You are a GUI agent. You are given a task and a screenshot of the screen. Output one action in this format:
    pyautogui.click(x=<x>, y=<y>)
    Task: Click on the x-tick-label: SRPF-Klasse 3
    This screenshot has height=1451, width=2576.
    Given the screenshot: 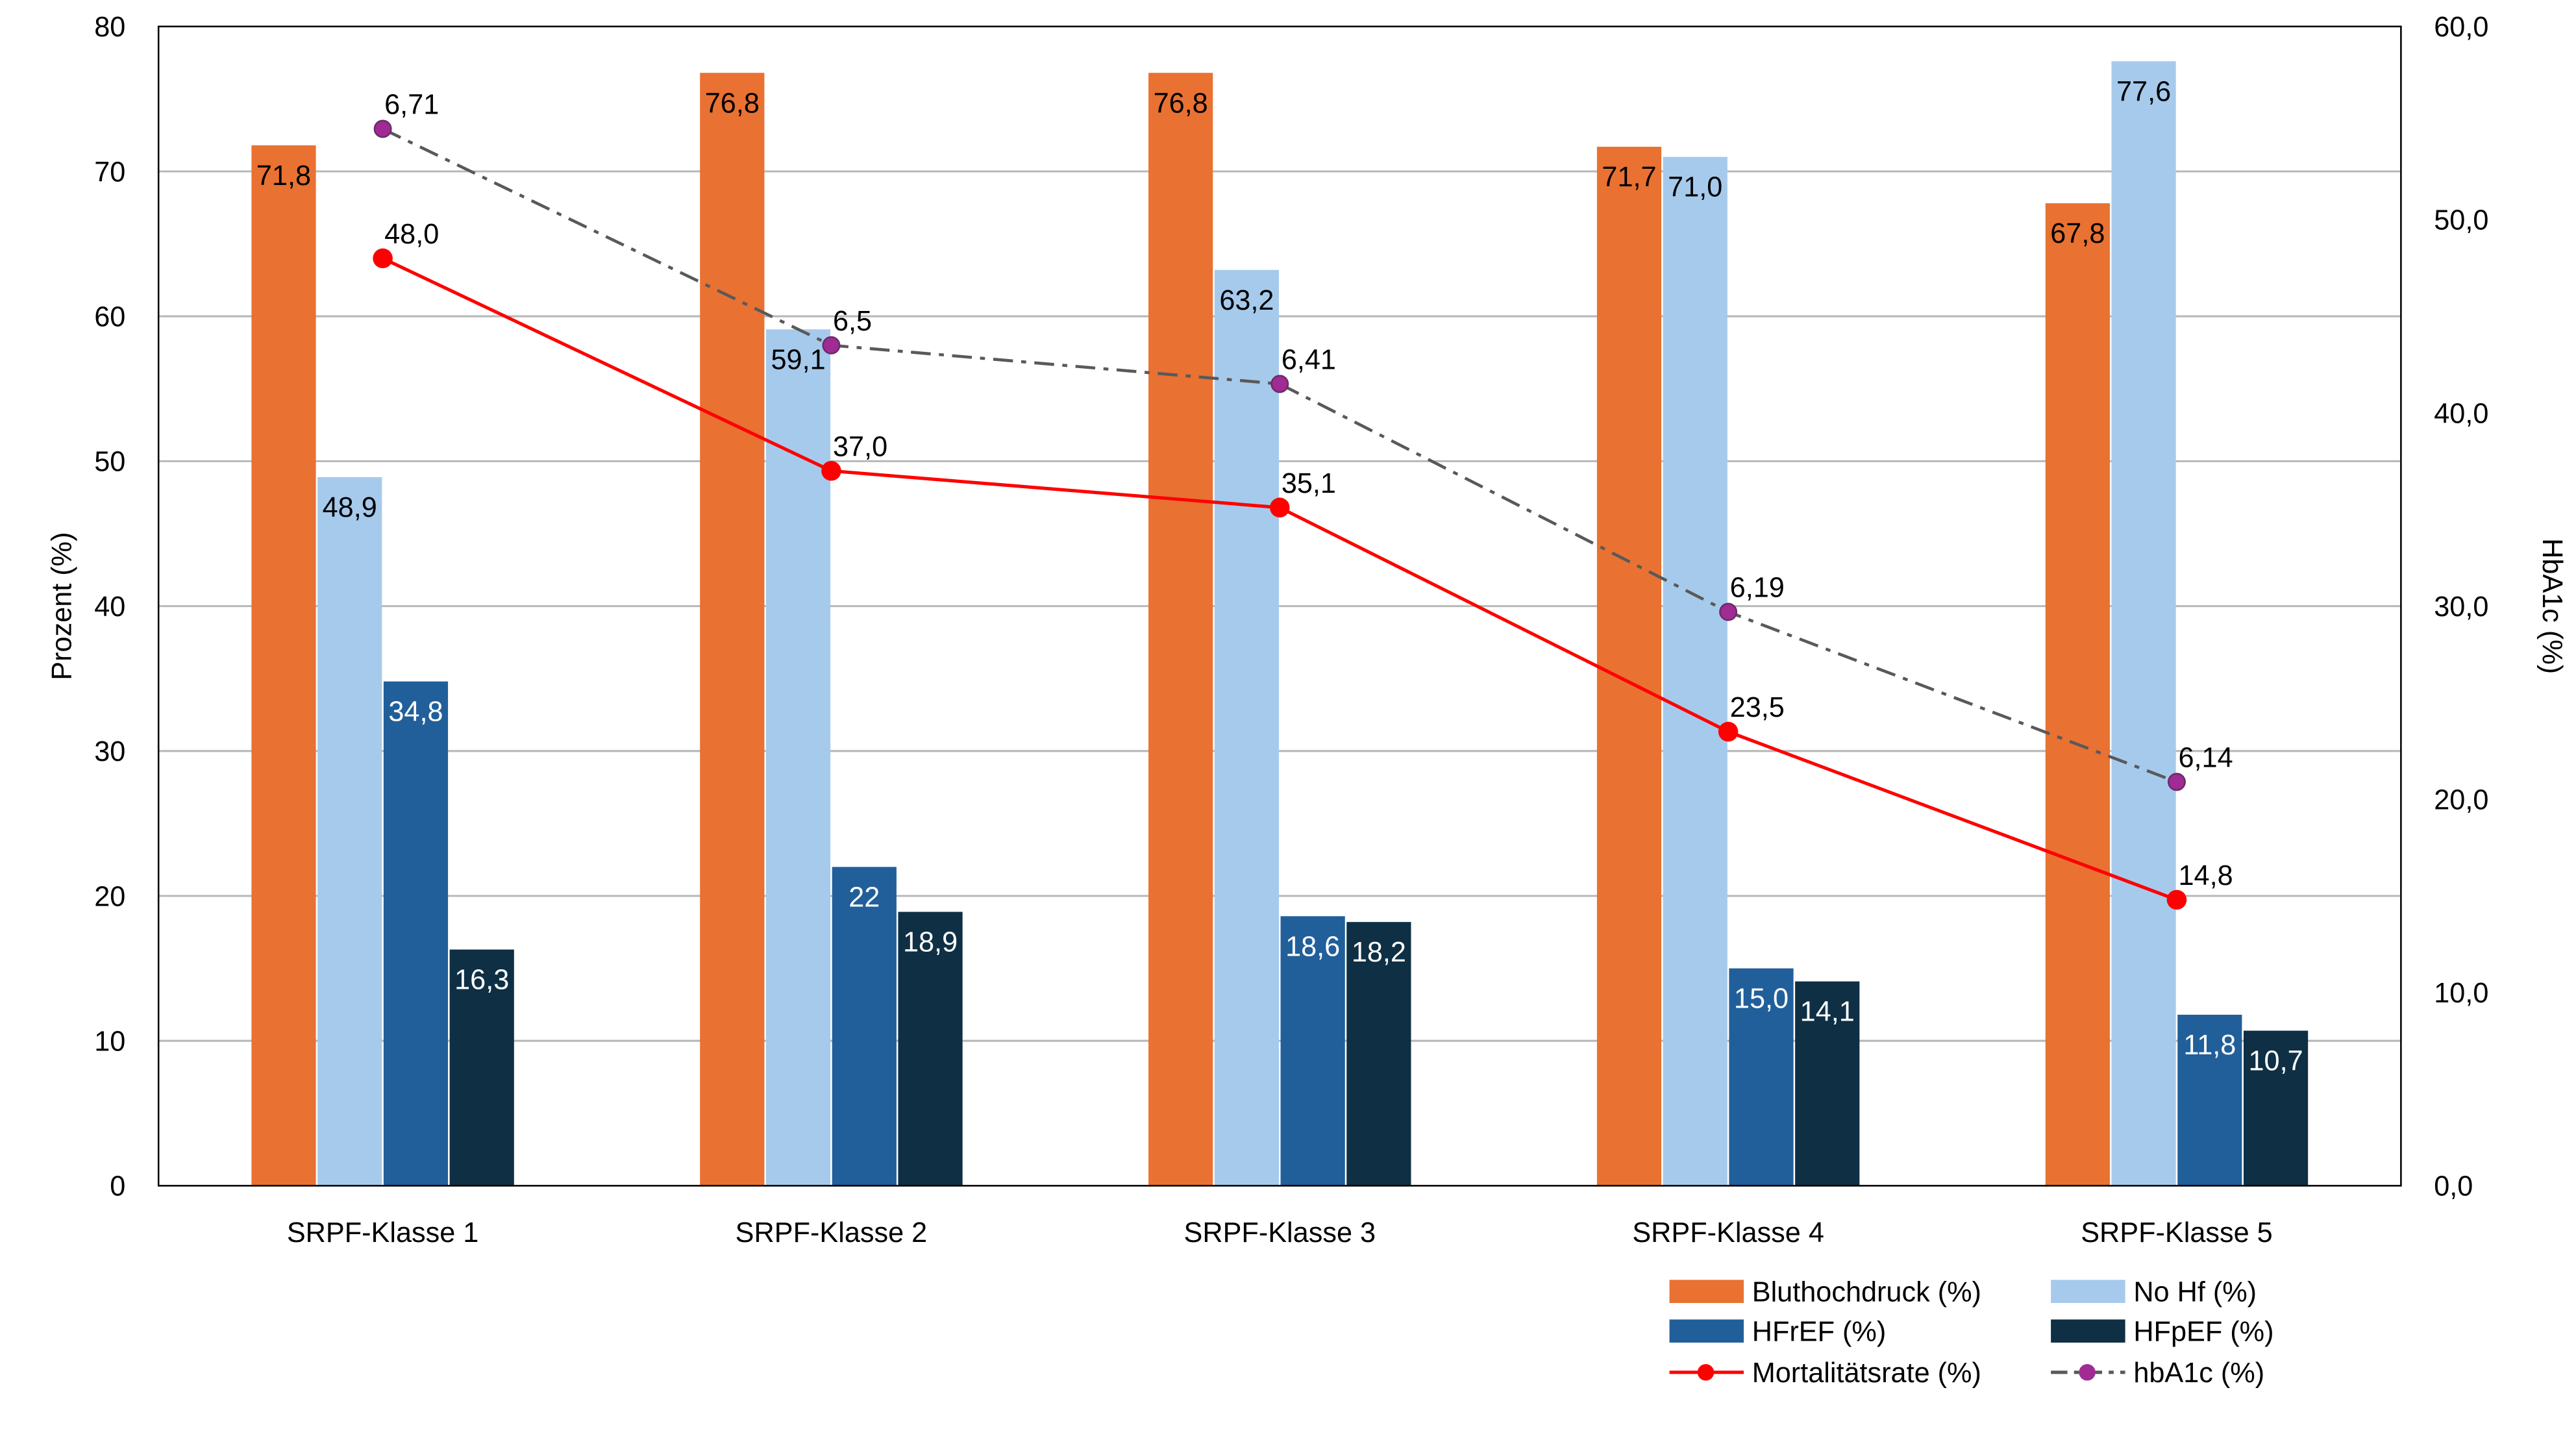 What is the action you would take?
    pyautogui.click(x=1280, y=1233)
    